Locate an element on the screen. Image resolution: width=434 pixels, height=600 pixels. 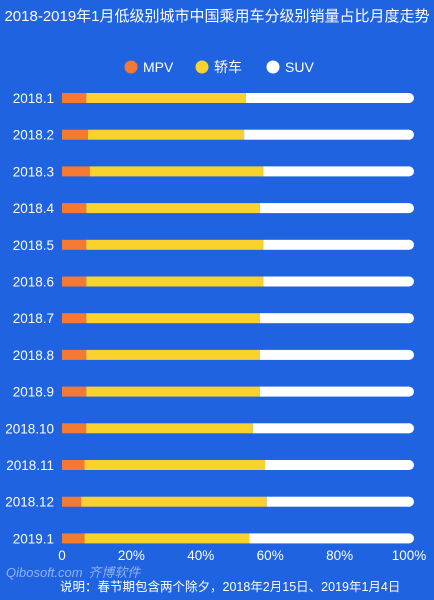
category-label: 2018.4 is located at coordinates (34, 208).